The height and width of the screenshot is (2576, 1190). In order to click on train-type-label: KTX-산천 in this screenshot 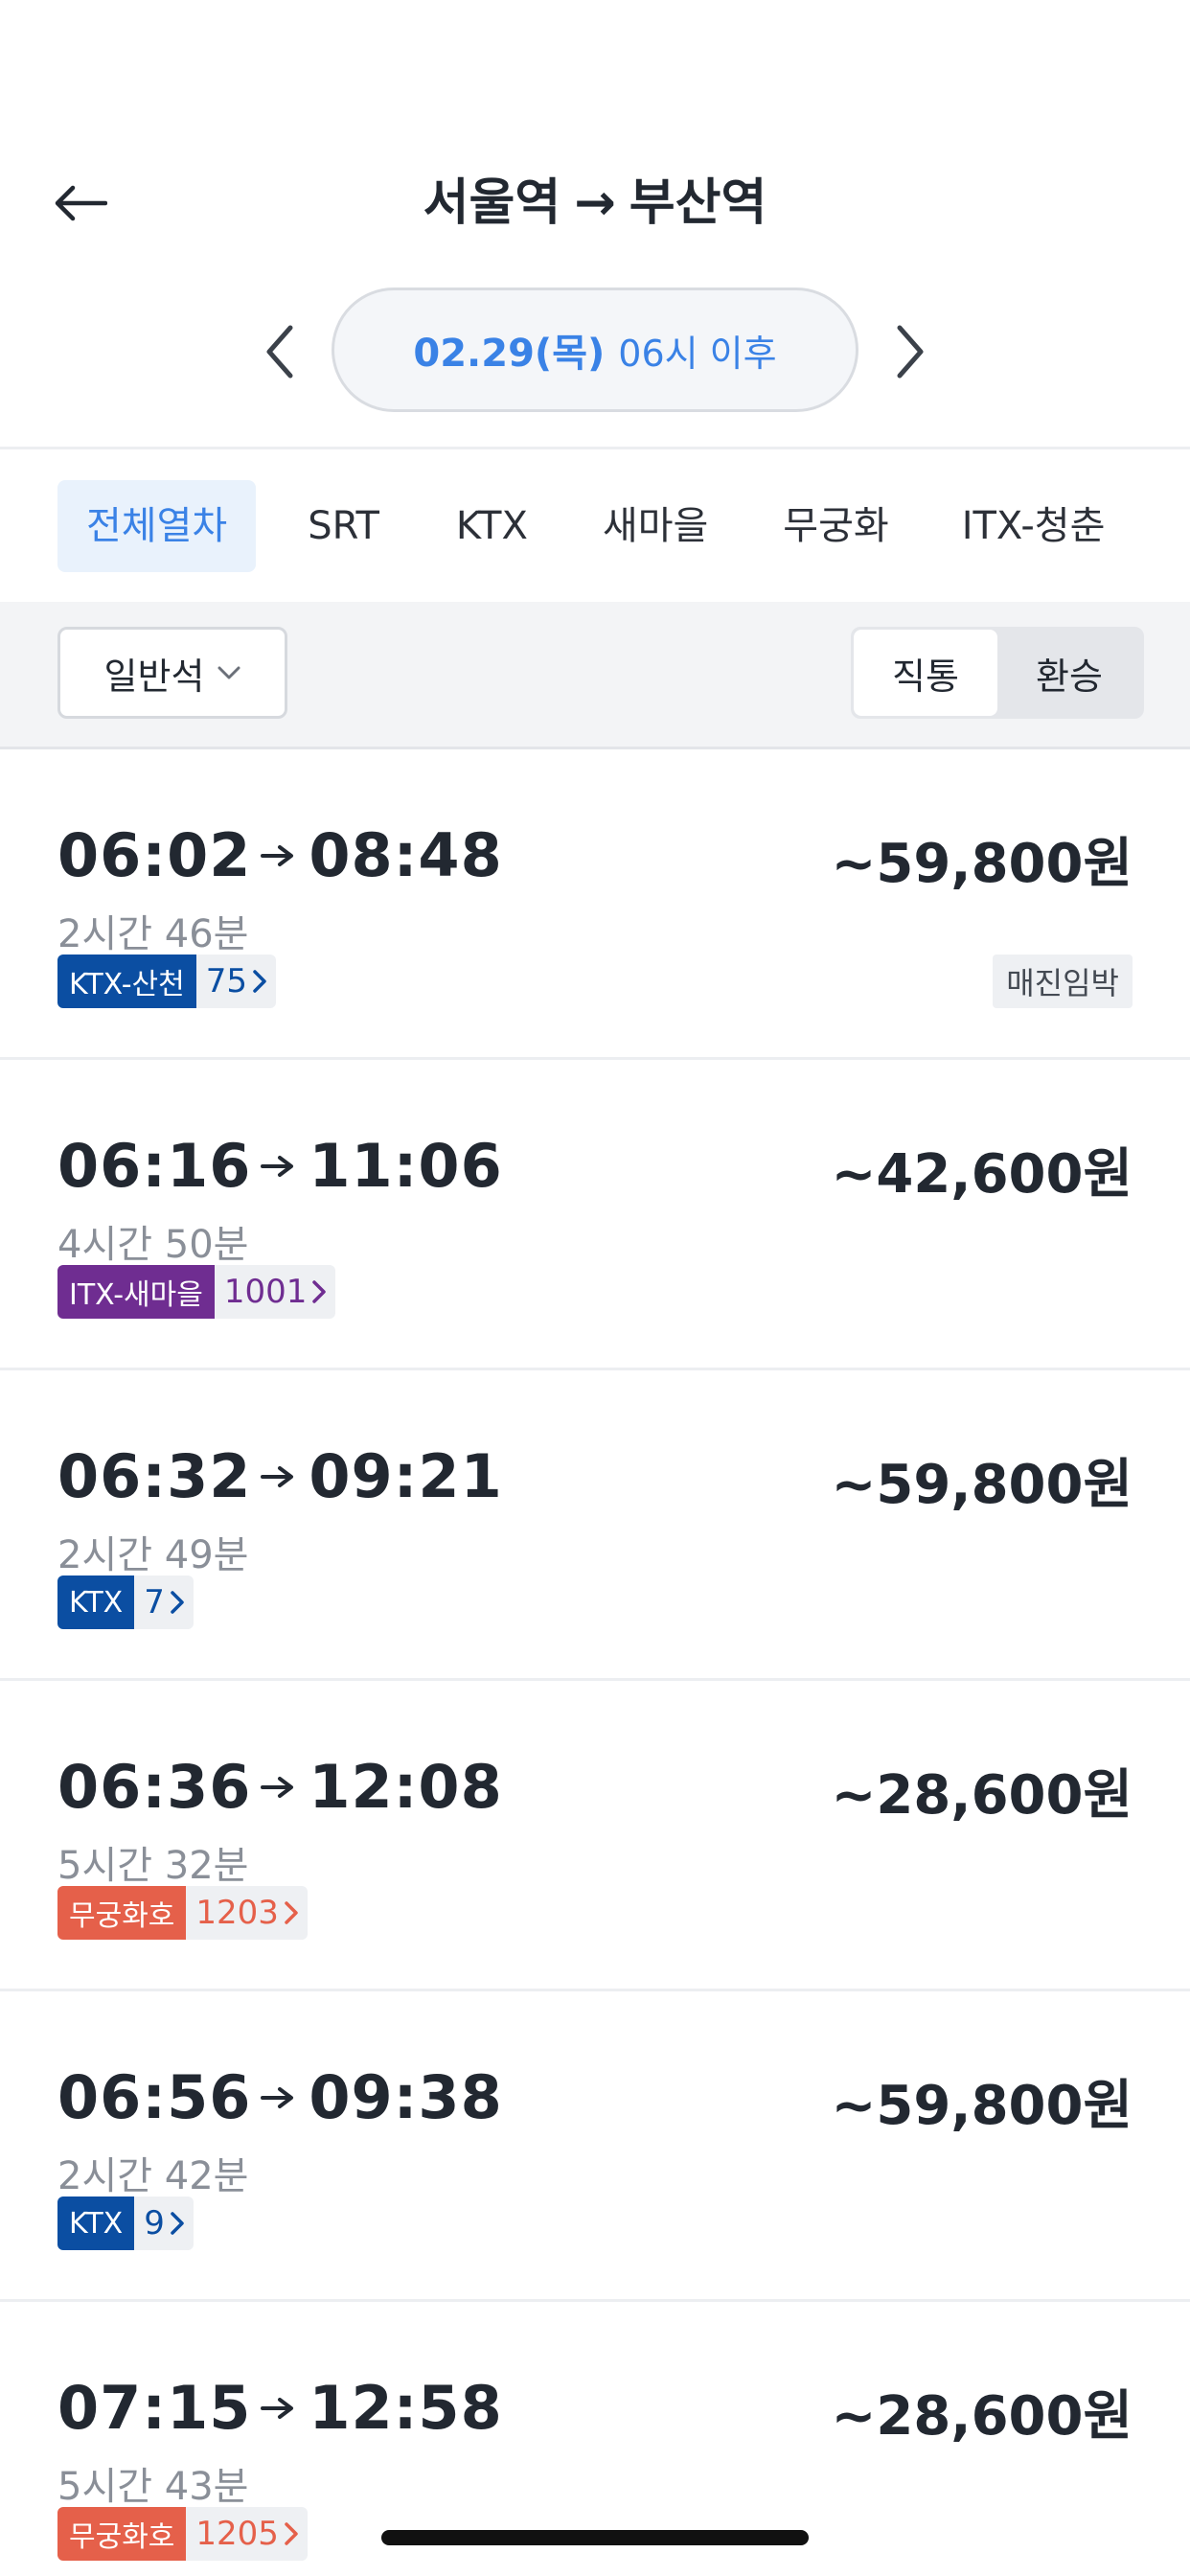, I will do `click(127, 981)`.